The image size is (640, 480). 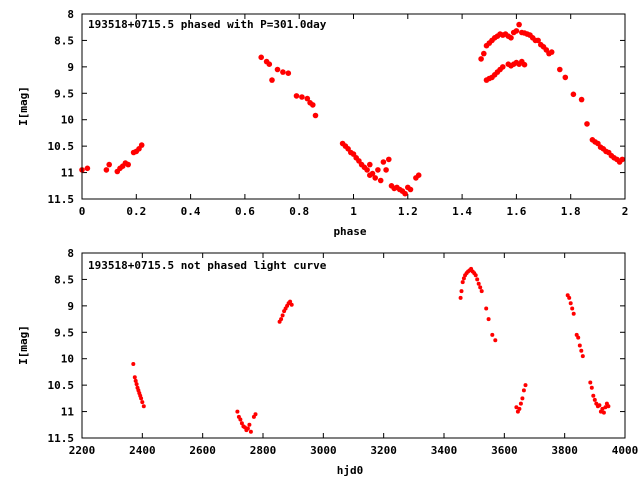 I want to click on top-plot-x-tick-label: 1, so click(x=353, y=211).